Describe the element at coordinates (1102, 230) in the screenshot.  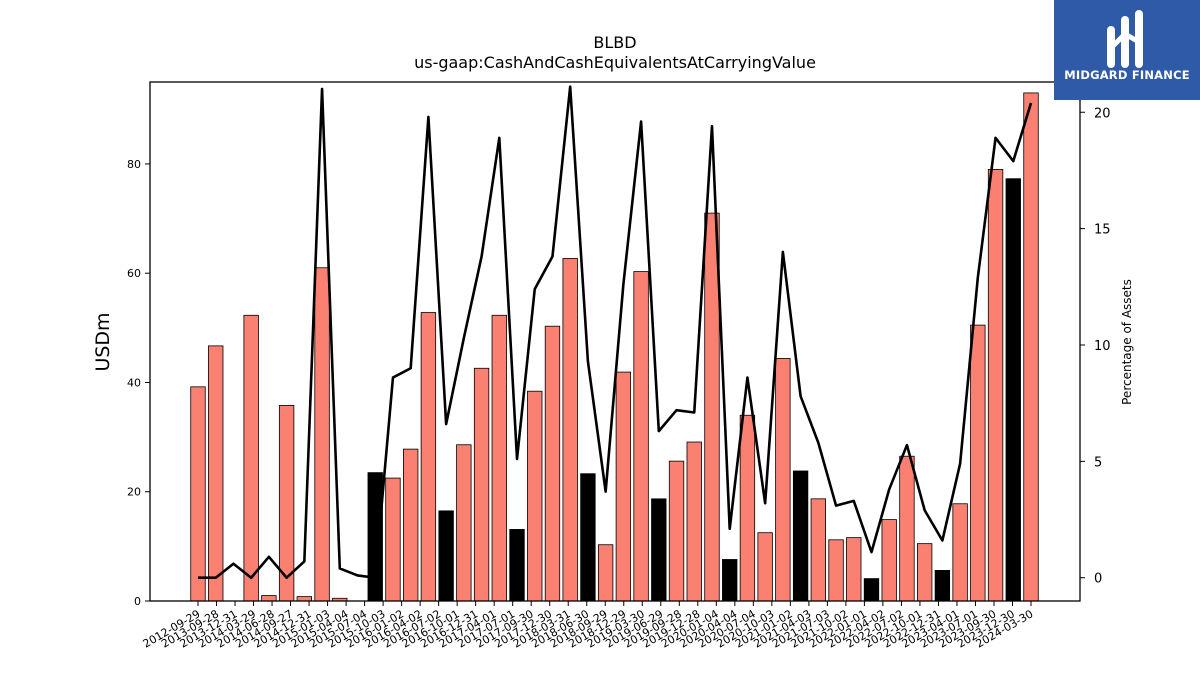
I see `y2-tick-label: 15` at that location.